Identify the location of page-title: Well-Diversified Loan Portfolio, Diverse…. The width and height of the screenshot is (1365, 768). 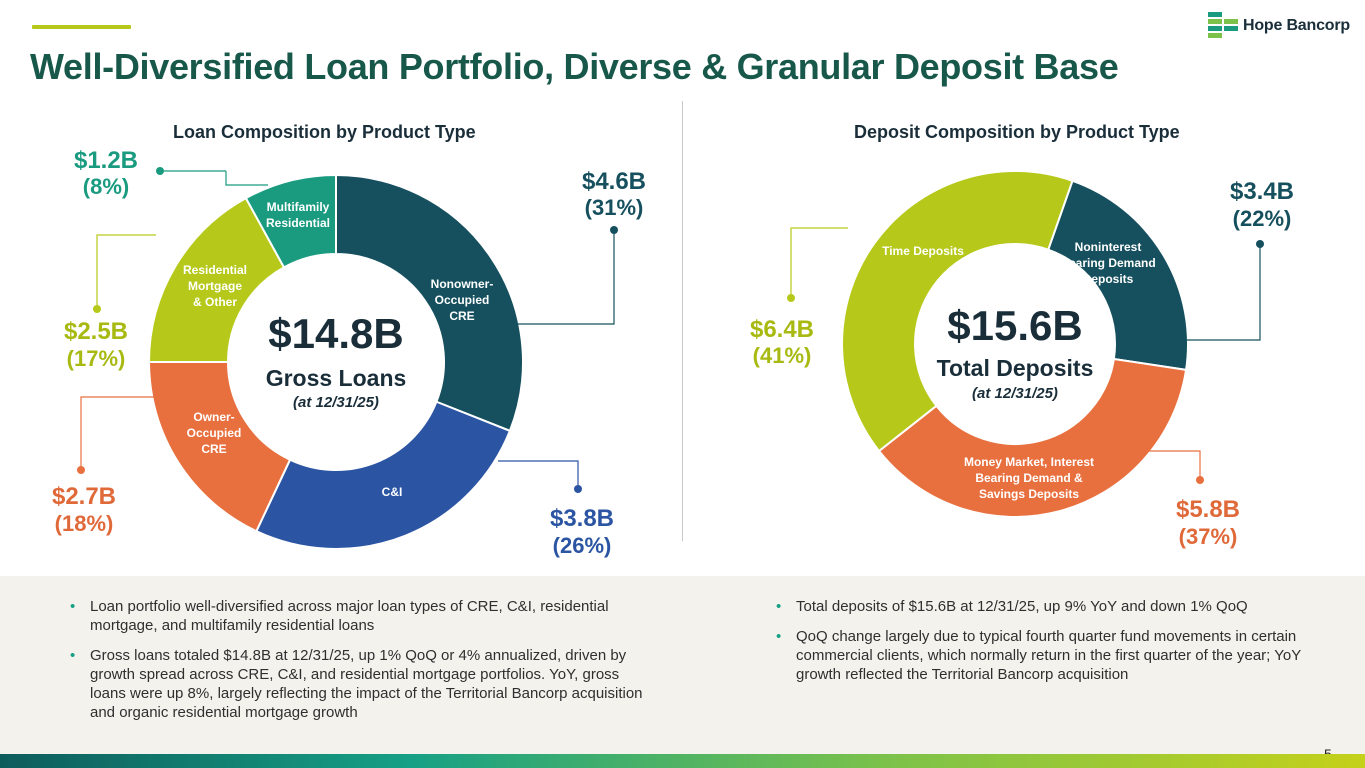
(574, 66).